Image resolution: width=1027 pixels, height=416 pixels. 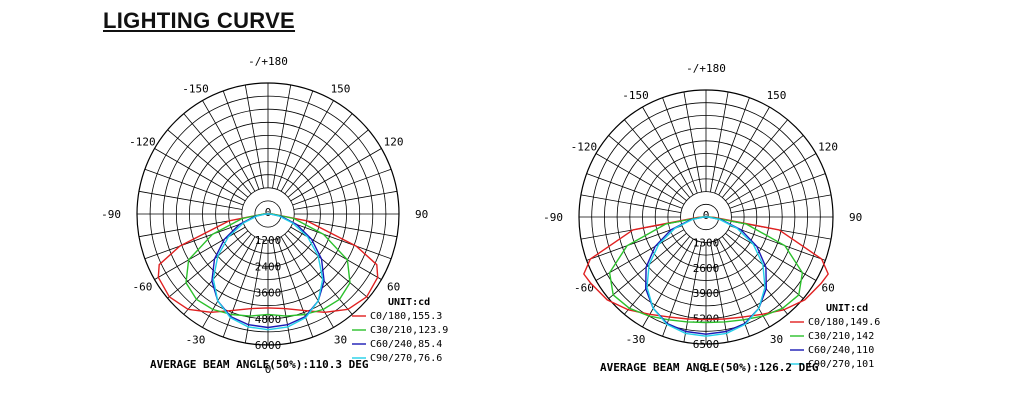 What do you see at coordinates (406, 316) in the screenshot?
I see `legend-label: C0/180,155.3` at bounding box center [406, 316].